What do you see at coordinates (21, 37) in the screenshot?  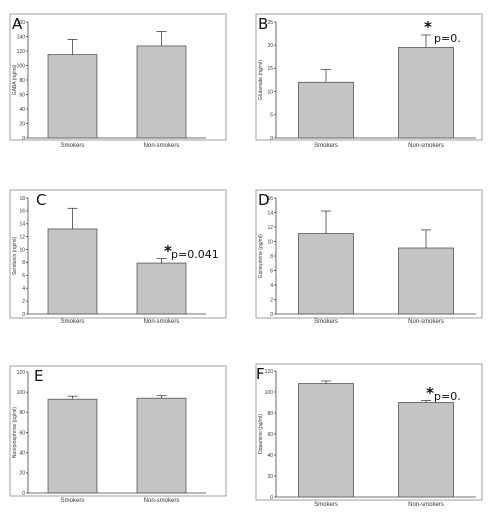 I see `y-tick-label: 140` at bounding box center [21, 37].